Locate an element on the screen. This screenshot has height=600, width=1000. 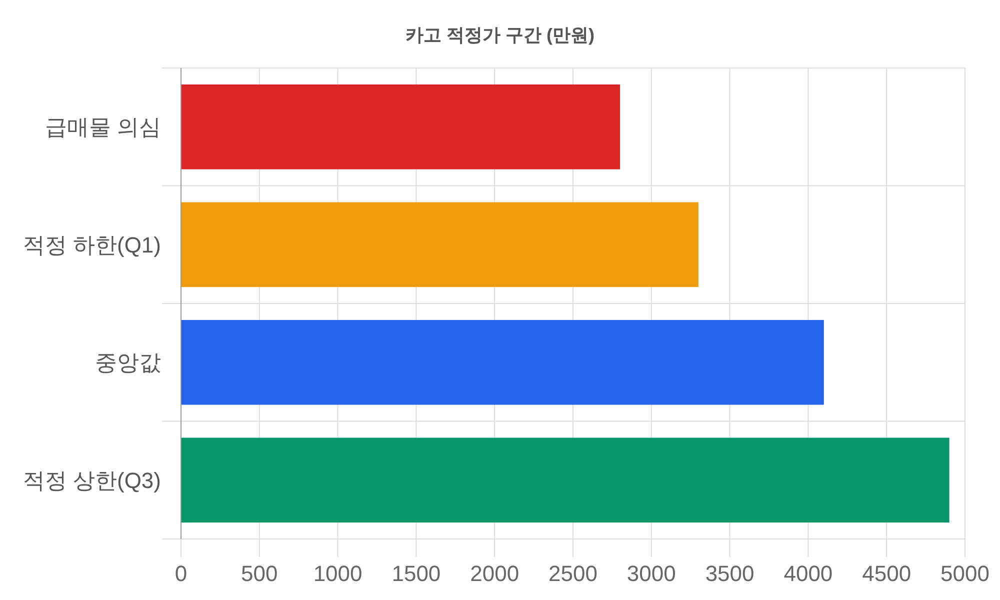
x-tick-label: 5000 is located at coordinates (965, 573).